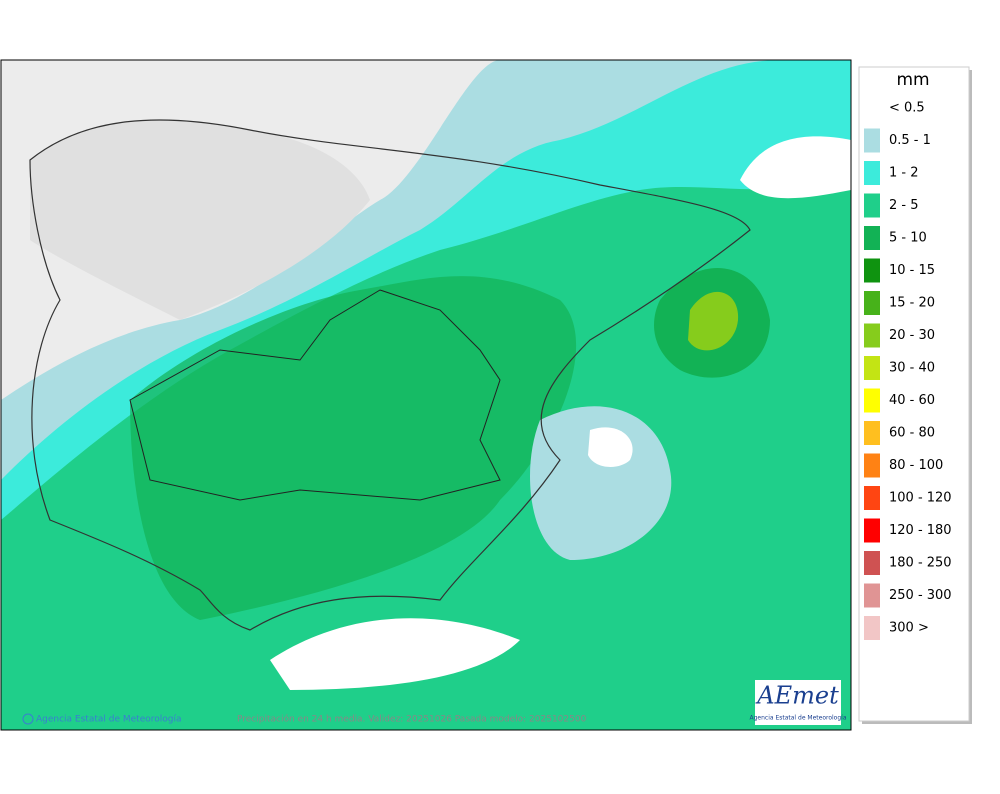 The height and width of the screenshot is (794, 1000). What do you see at coordinates (910, 140) in the screenshot?
I see `legend-label: 0.5 - 1` at bounding box center [910, 140].